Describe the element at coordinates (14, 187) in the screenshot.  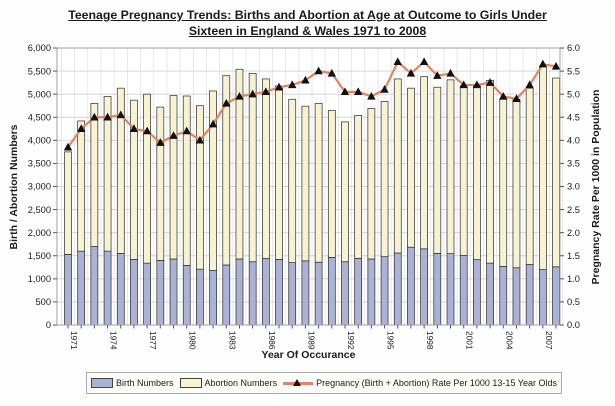
I see `left-axis-title: Birth / Abortion Numbers` at that location.